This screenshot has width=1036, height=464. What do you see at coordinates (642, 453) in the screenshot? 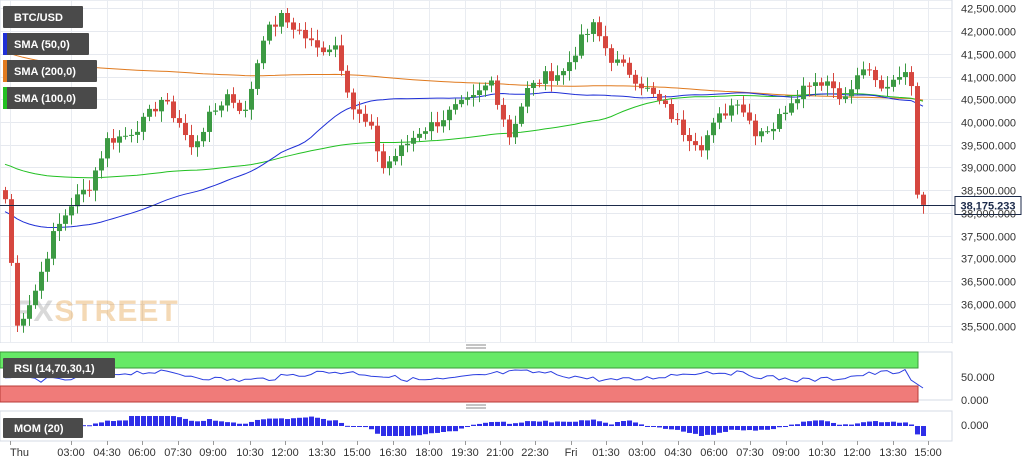
I see `x-tick-label: 03:00` at bounding box center [642, 453].